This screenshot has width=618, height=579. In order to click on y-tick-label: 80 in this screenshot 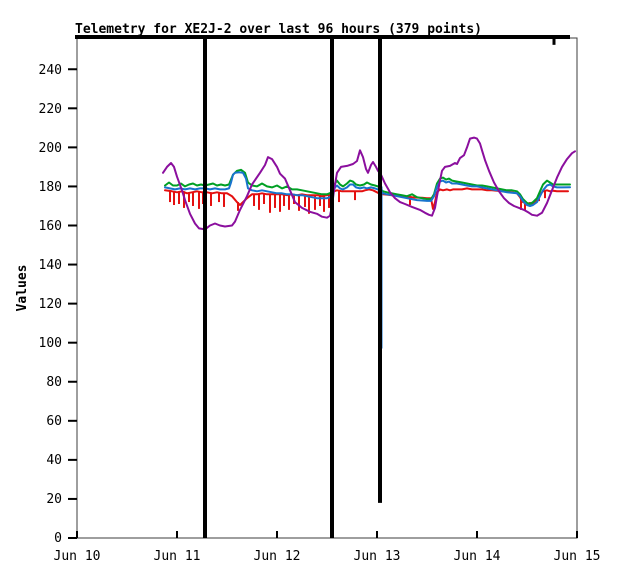, I will do `click(54, 382)`.